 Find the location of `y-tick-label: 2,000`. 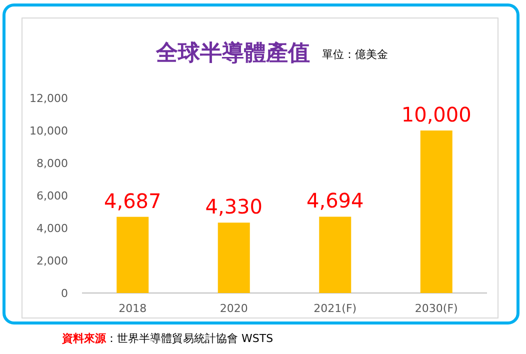

y-tick-label: 2,000 is located at coordinates (52, 261).